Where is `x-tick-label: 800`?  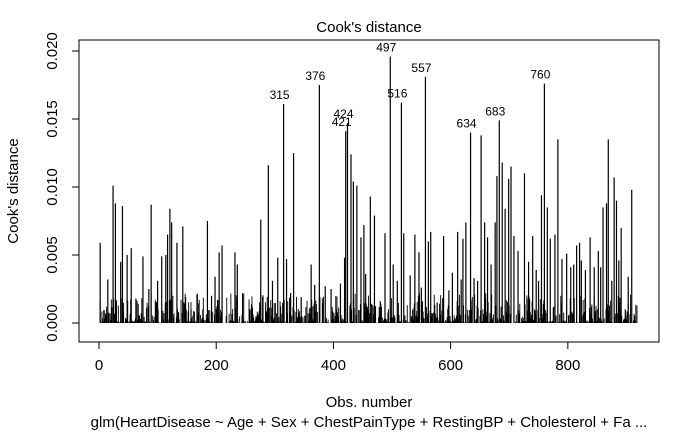 x-tick-label: 800 is located at coordinates (567, 365).